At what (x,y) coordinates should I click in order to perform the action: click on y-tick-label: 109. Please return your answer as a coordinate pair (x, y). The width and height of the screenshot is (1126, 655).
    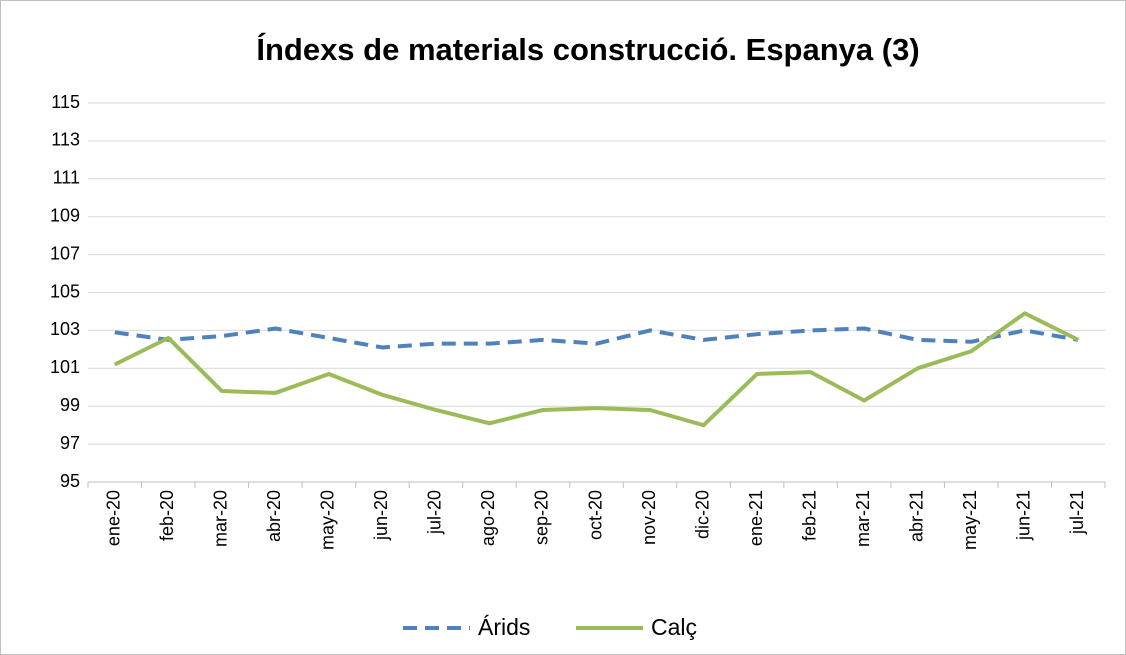
    Looking at the image, I should click on (65, 215).